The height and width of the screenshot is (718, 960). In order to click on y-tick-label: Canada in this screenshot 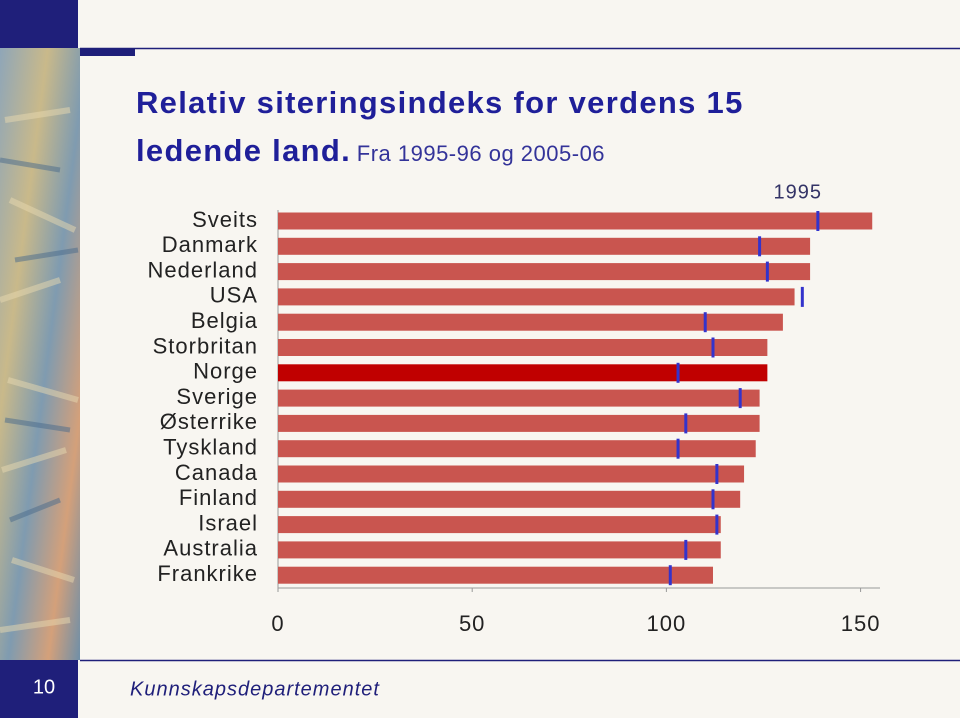, I will do `click(216, 472)`.